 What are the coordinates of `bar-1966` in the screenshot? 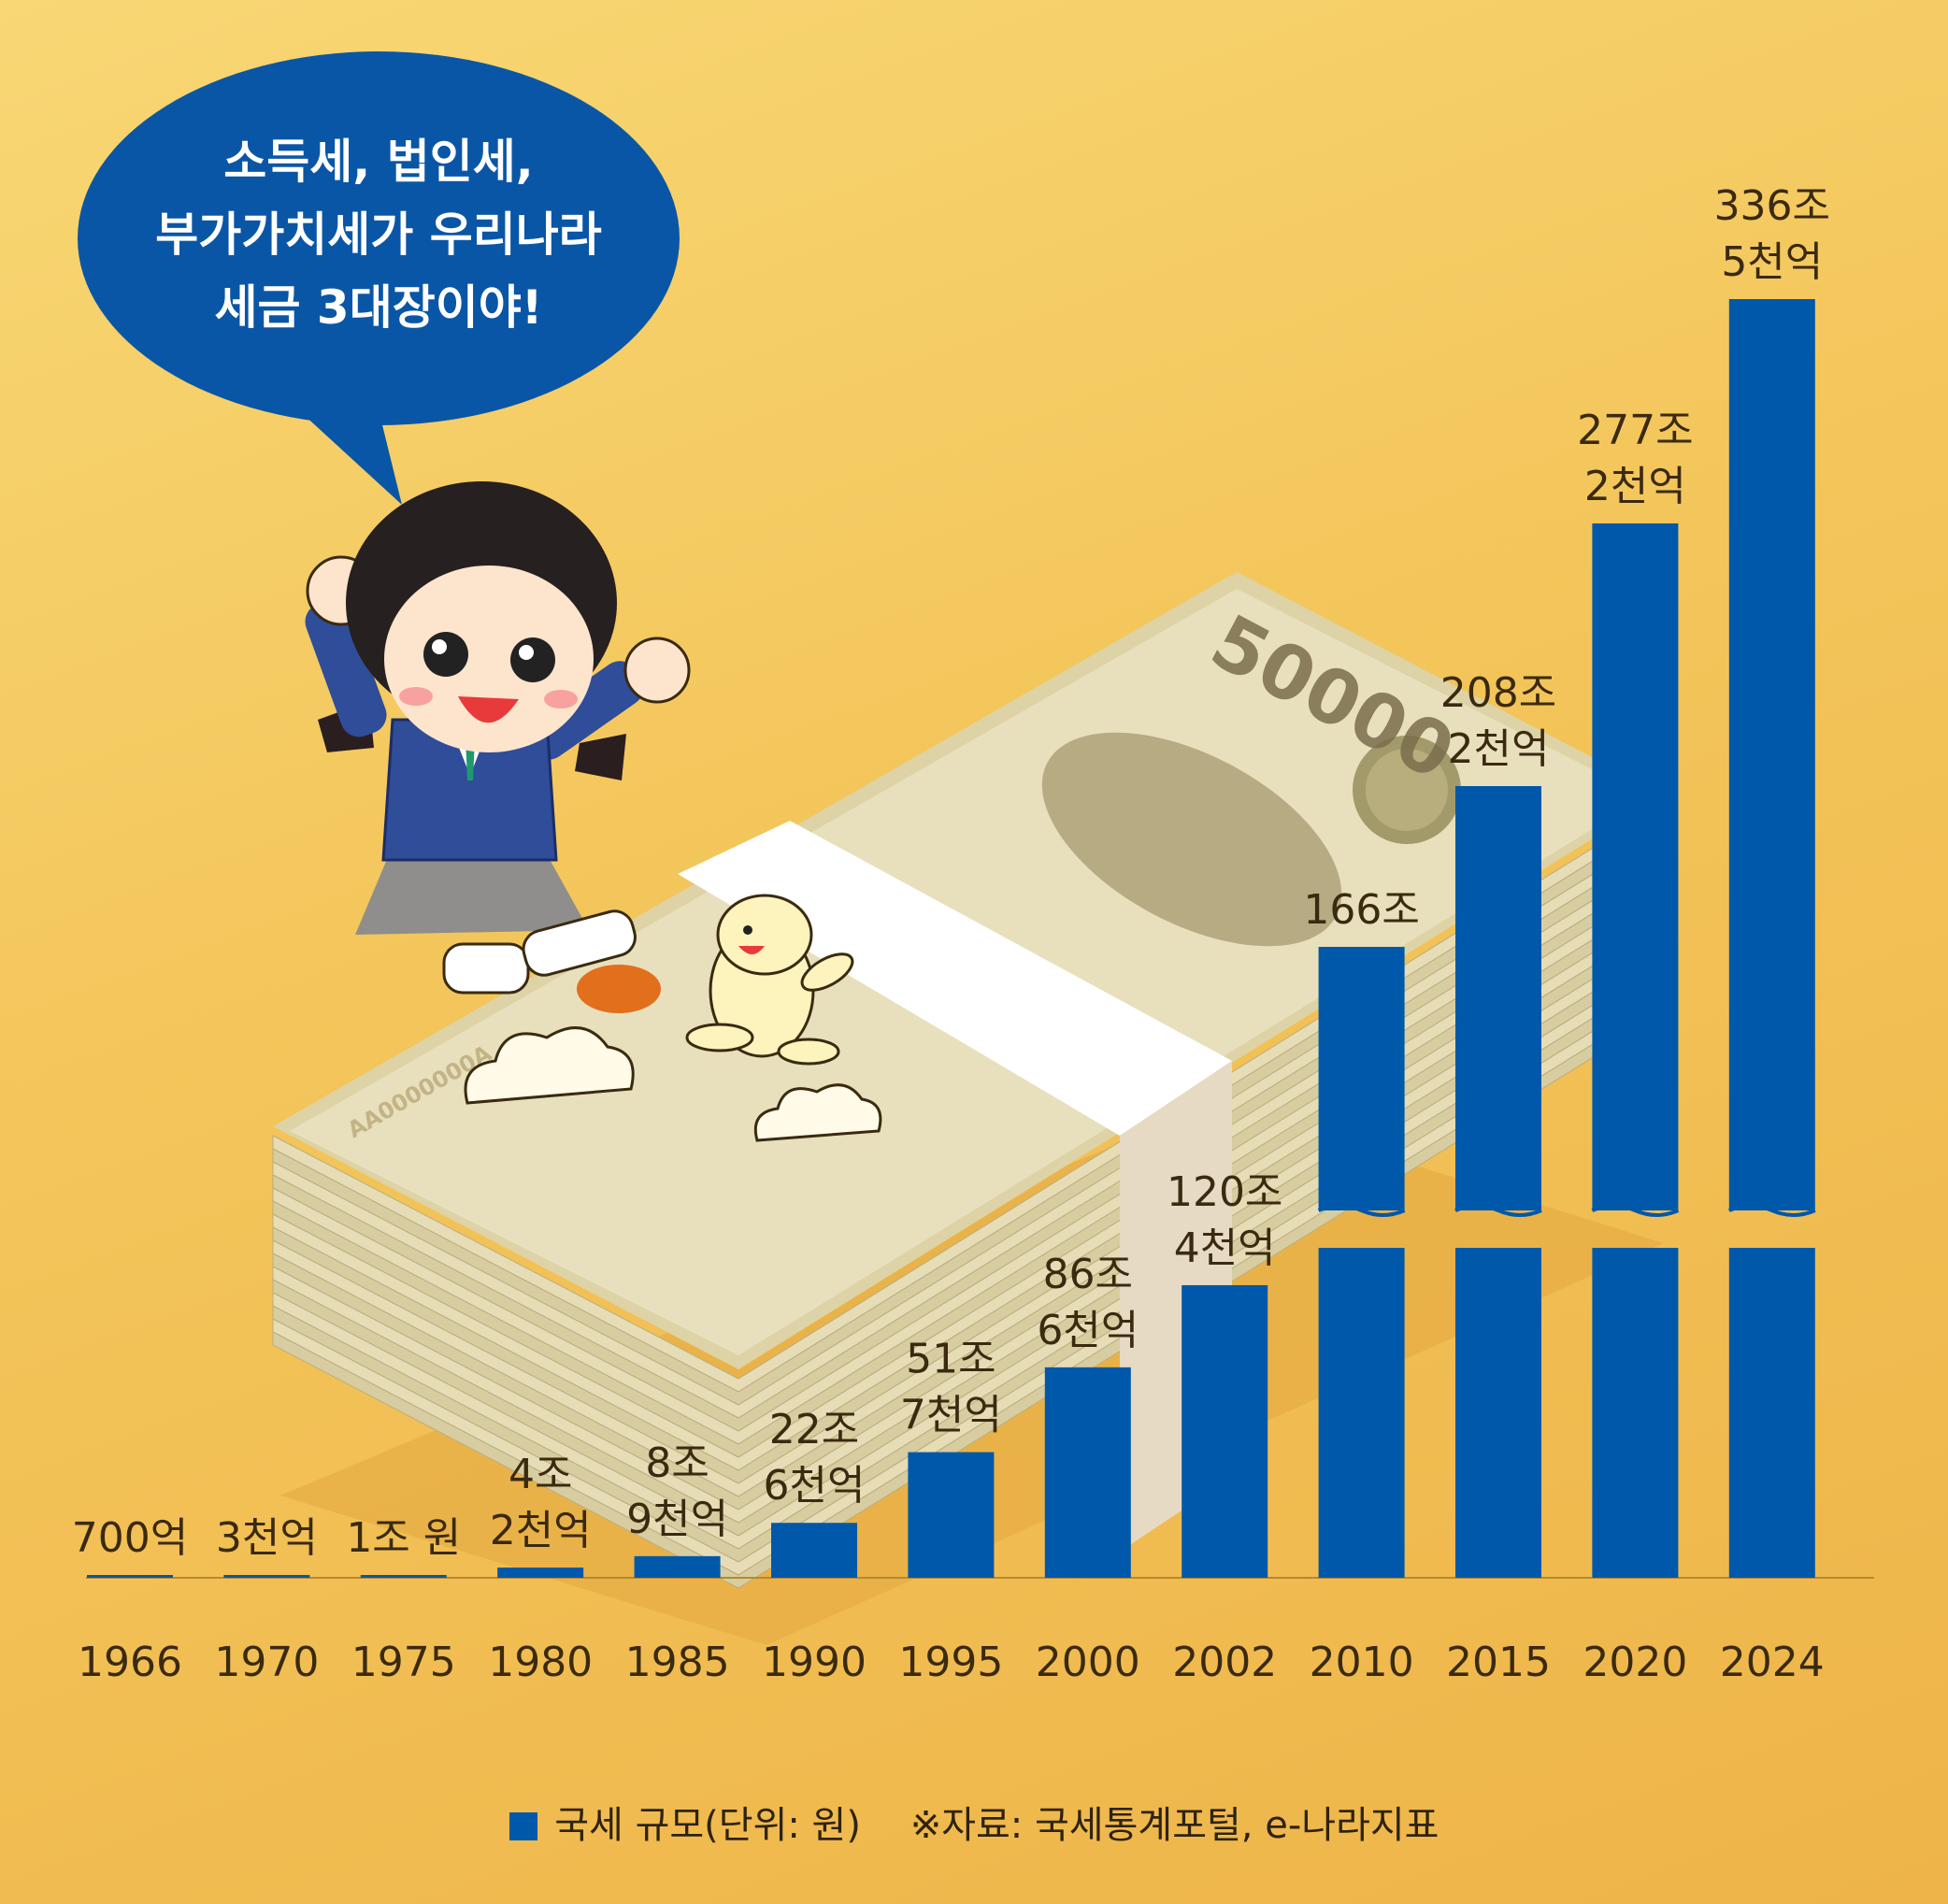 It's located at (130, 1576).